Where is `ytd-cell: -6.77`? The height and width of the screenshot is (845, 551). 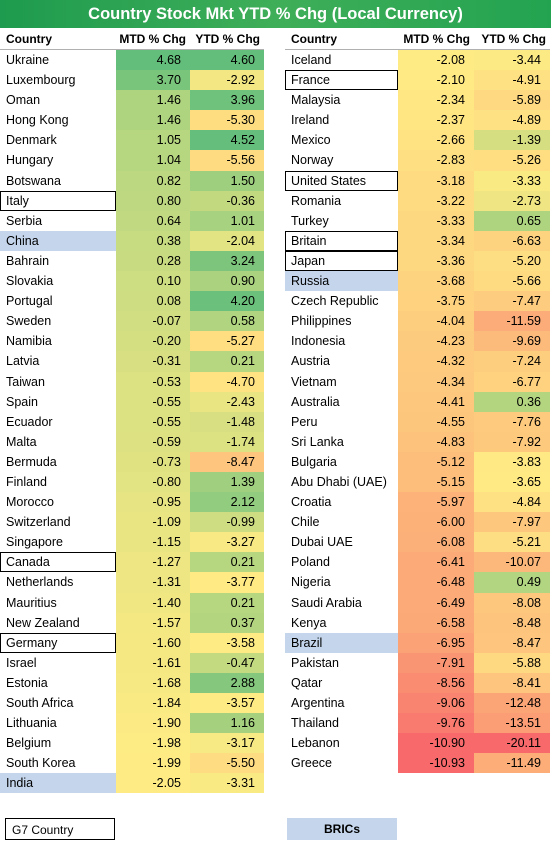
ytd-cell: -6.77 is located at coordinates (512, 381).